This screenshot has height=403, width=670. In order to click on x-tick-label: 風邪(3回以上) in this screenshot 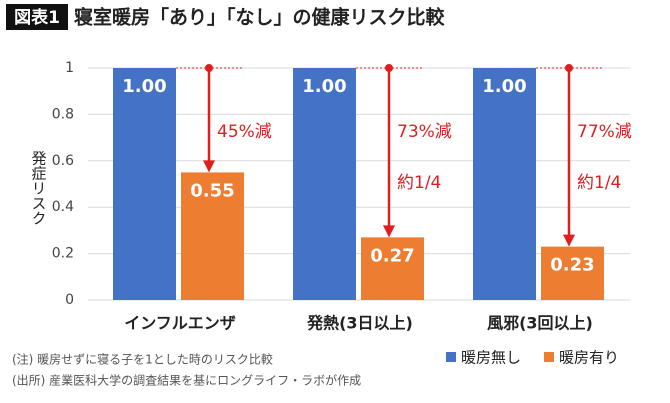, I will do `click(540, 323)`.